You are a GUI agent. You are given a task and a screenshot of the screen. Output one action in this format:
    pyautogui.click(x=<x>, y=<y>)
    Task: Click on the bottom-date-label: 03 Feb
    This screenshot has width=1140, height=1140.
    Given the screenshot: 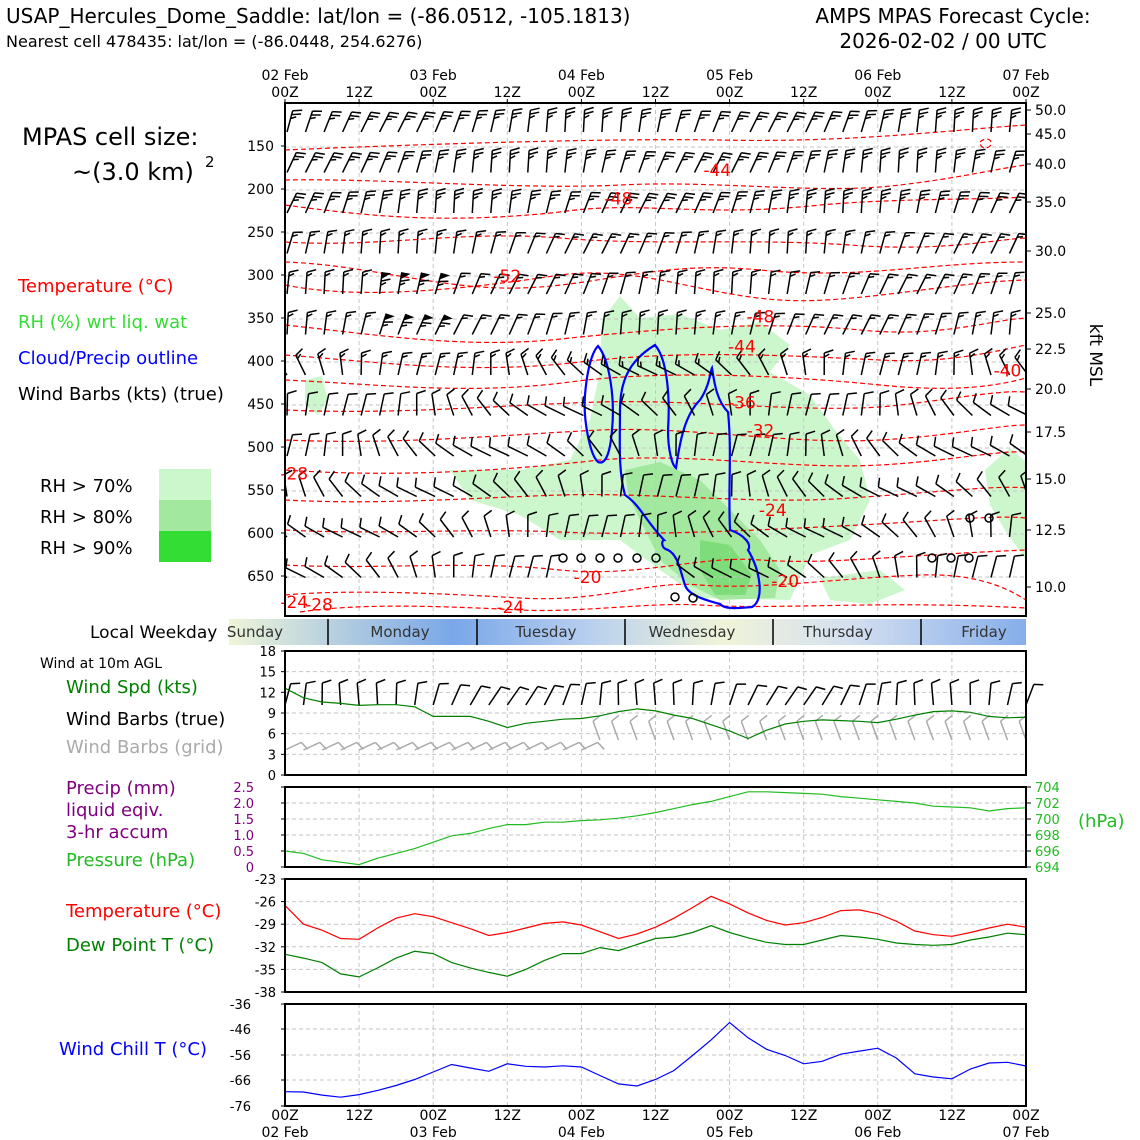 What is the action you would take?
    pyautogui.click(x=433, y=1132)
    